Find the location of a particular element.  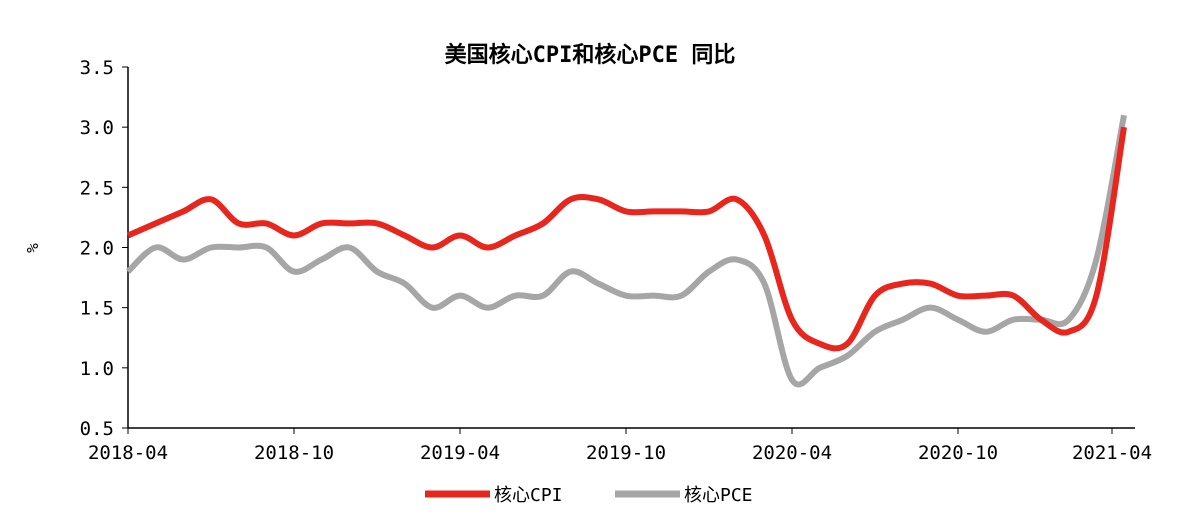

x-tick-label: 2018-04 is located at coordinates (128, 453).